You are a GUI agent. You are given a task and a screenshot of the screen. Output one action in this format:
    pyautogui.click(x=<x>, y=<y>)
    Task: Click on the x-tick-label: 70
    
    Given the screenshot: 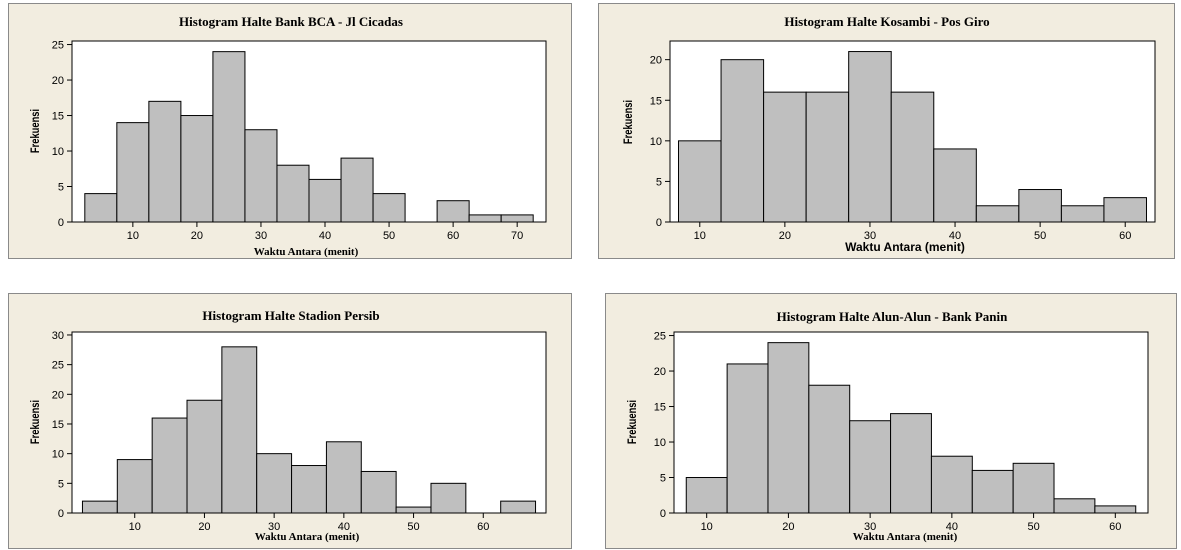 What is the action you would take?
    pyautogui.click(x=517, y=236)
    